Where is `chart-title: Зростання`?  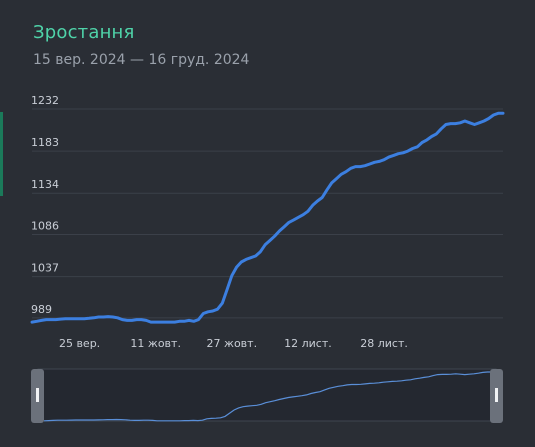
chart-title: Зростання is located at coordinates (84, 32).